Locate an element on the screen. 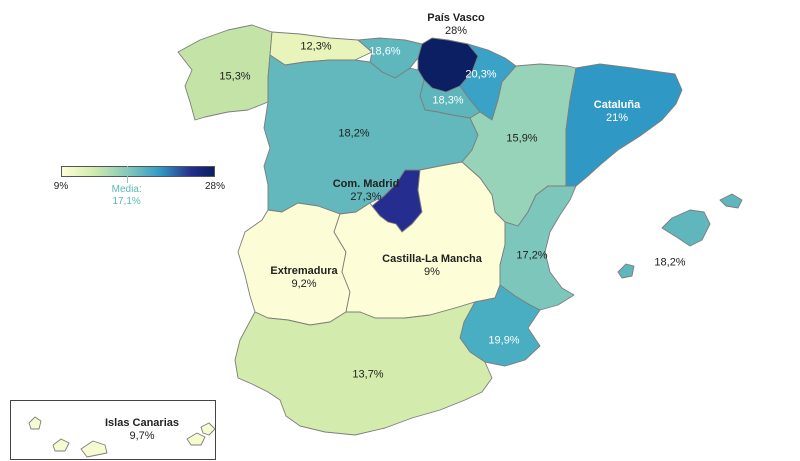  label-galicia: 15,3% is located at coordinates (234, 77).